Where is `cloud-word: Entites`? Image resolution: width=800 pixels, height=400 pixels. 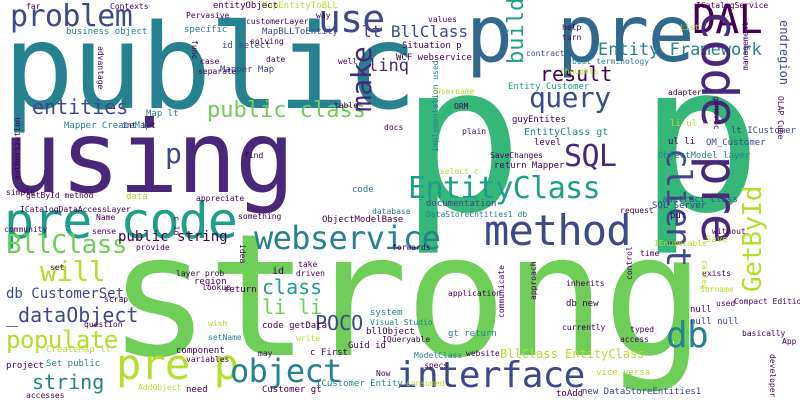
cloud-word: Entites is located at coordinates (547, 120).